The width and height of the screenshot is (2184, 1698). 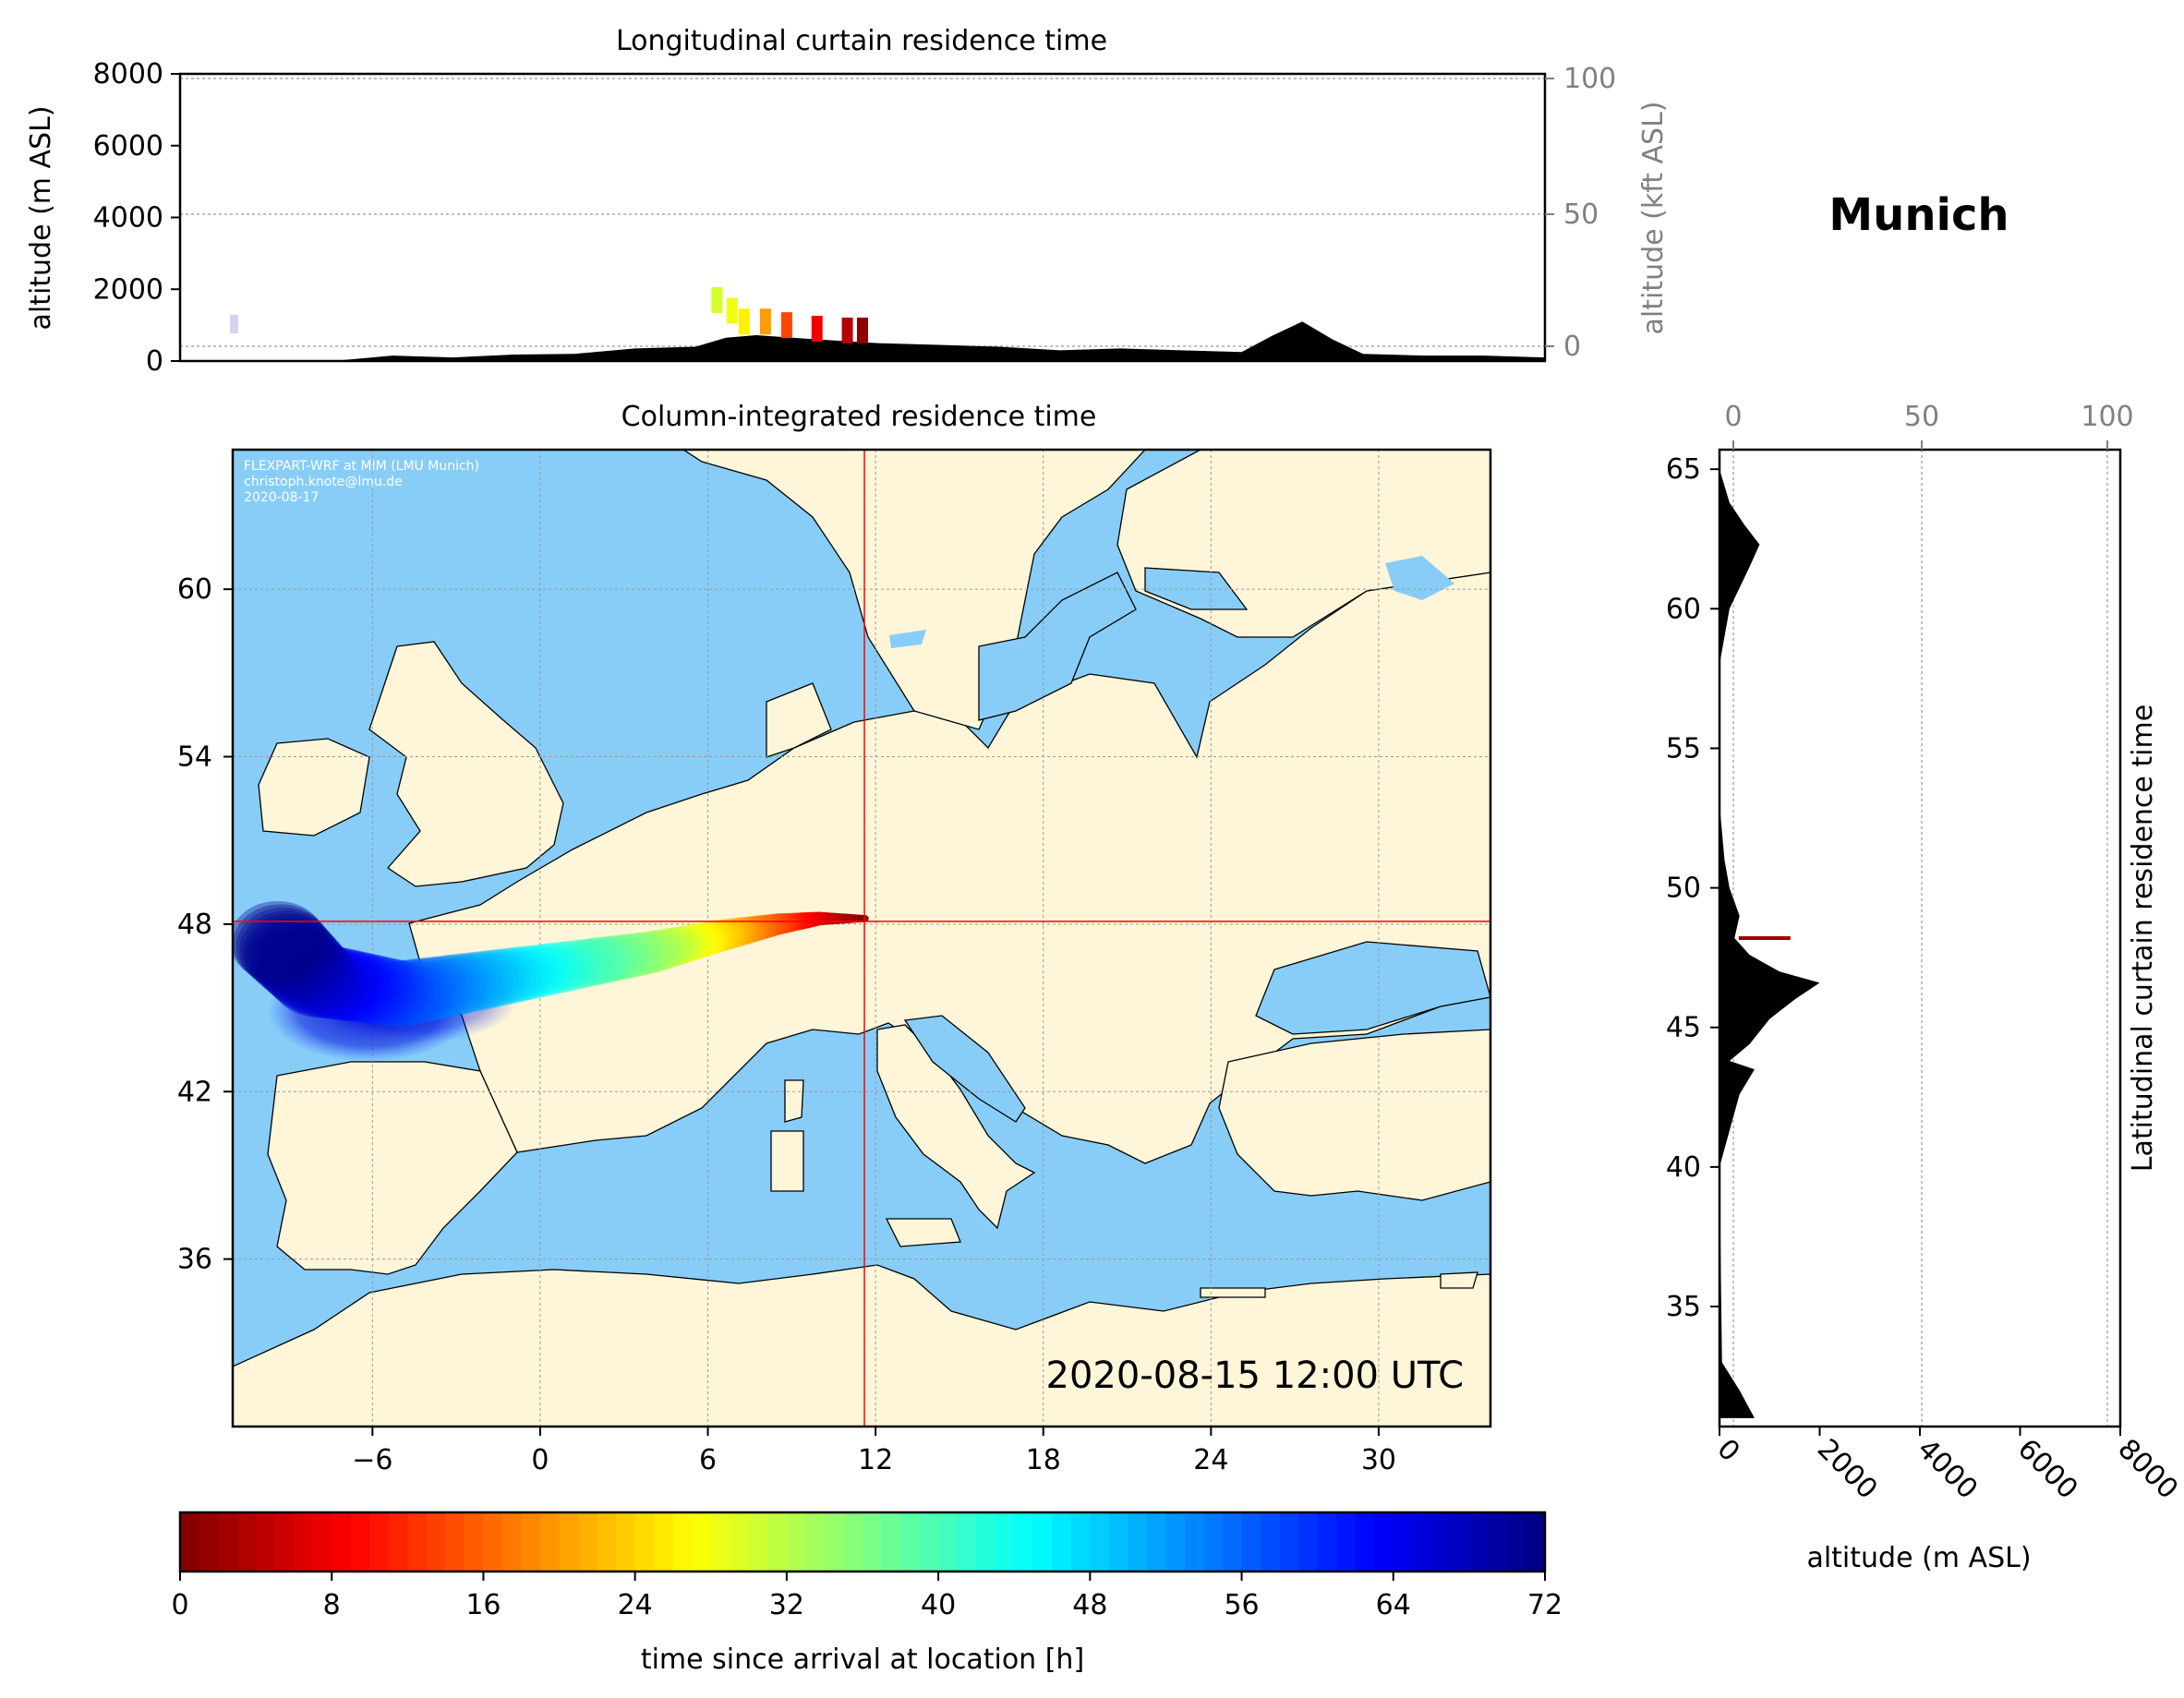 I want to click on map-ytick-label: 54, so click(x=194, y=757).